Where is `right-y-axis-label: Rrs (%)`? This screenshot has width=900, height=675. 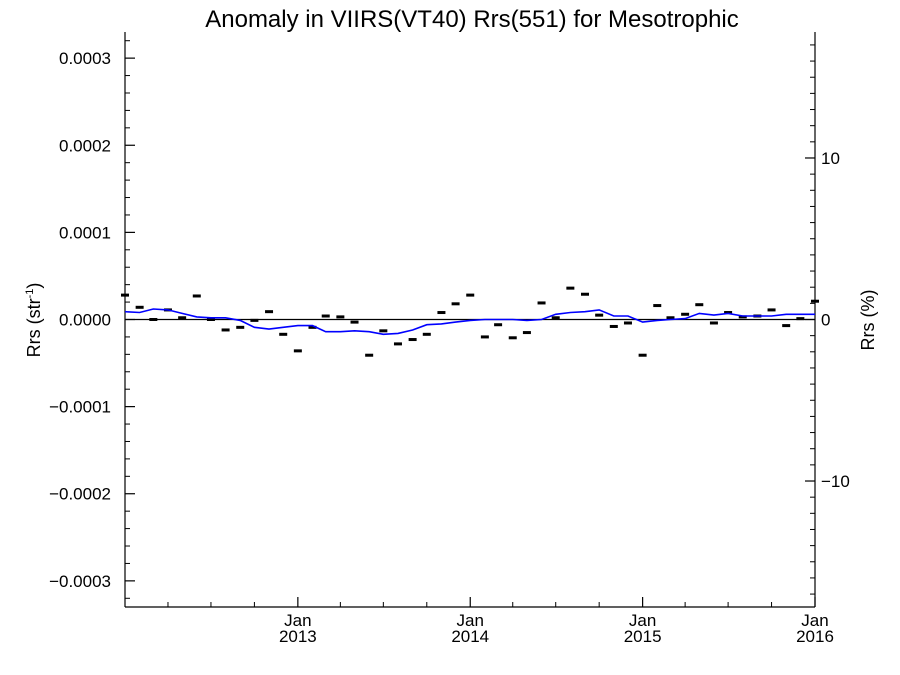
right-y-axis-label: Rrs (%) is located at coordinates (868, 320).